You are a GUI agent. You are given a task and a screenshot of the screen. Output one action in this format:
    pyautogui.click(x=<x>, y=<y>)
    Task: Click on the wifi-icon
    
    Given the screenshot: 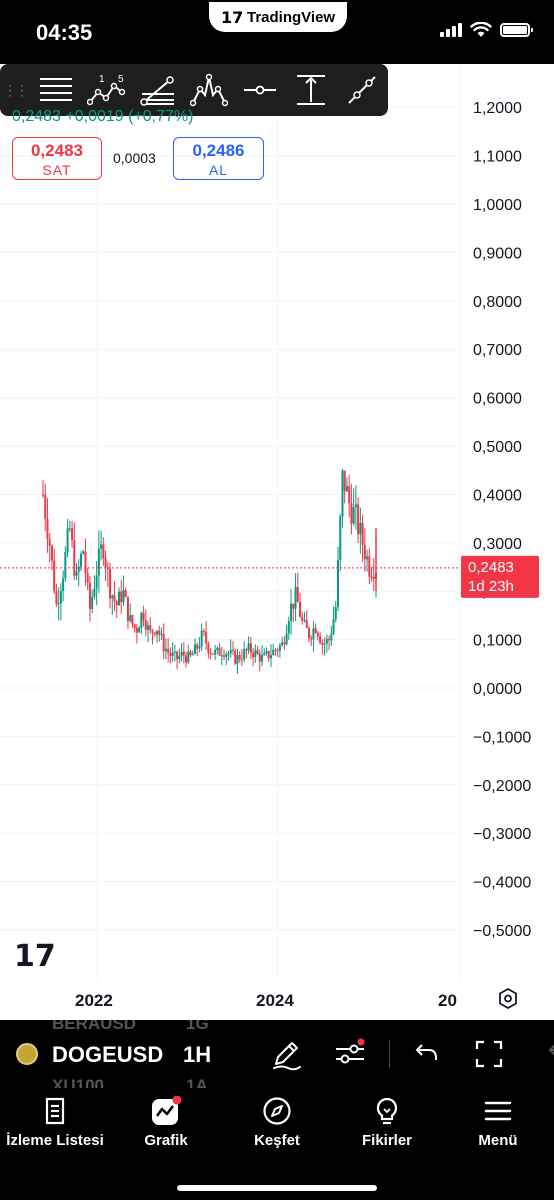 What is the action you would take?
    pyautogui.click(x=481, y=29)
    